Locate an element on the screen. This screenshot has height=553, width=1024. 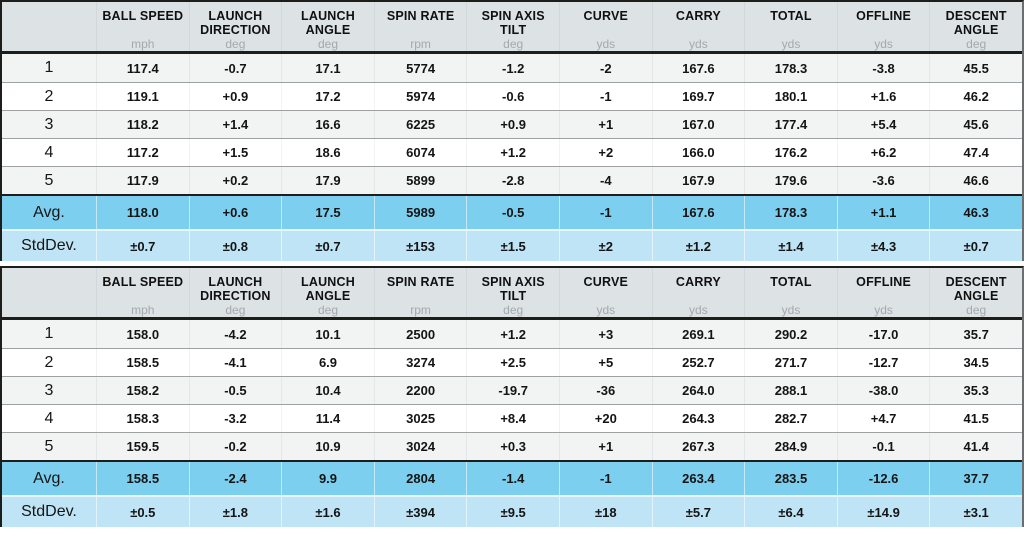
cell-curve: +1 is located at coordinates (605, 124).